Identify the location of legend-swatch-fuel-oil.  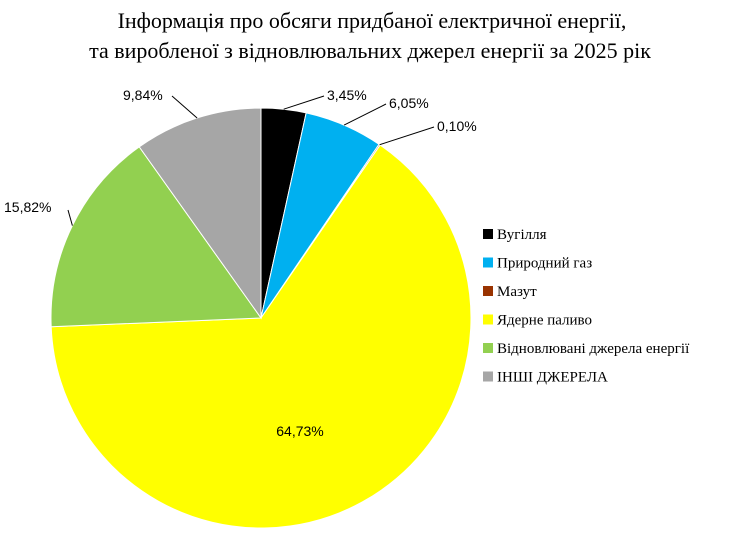
(488, 291).